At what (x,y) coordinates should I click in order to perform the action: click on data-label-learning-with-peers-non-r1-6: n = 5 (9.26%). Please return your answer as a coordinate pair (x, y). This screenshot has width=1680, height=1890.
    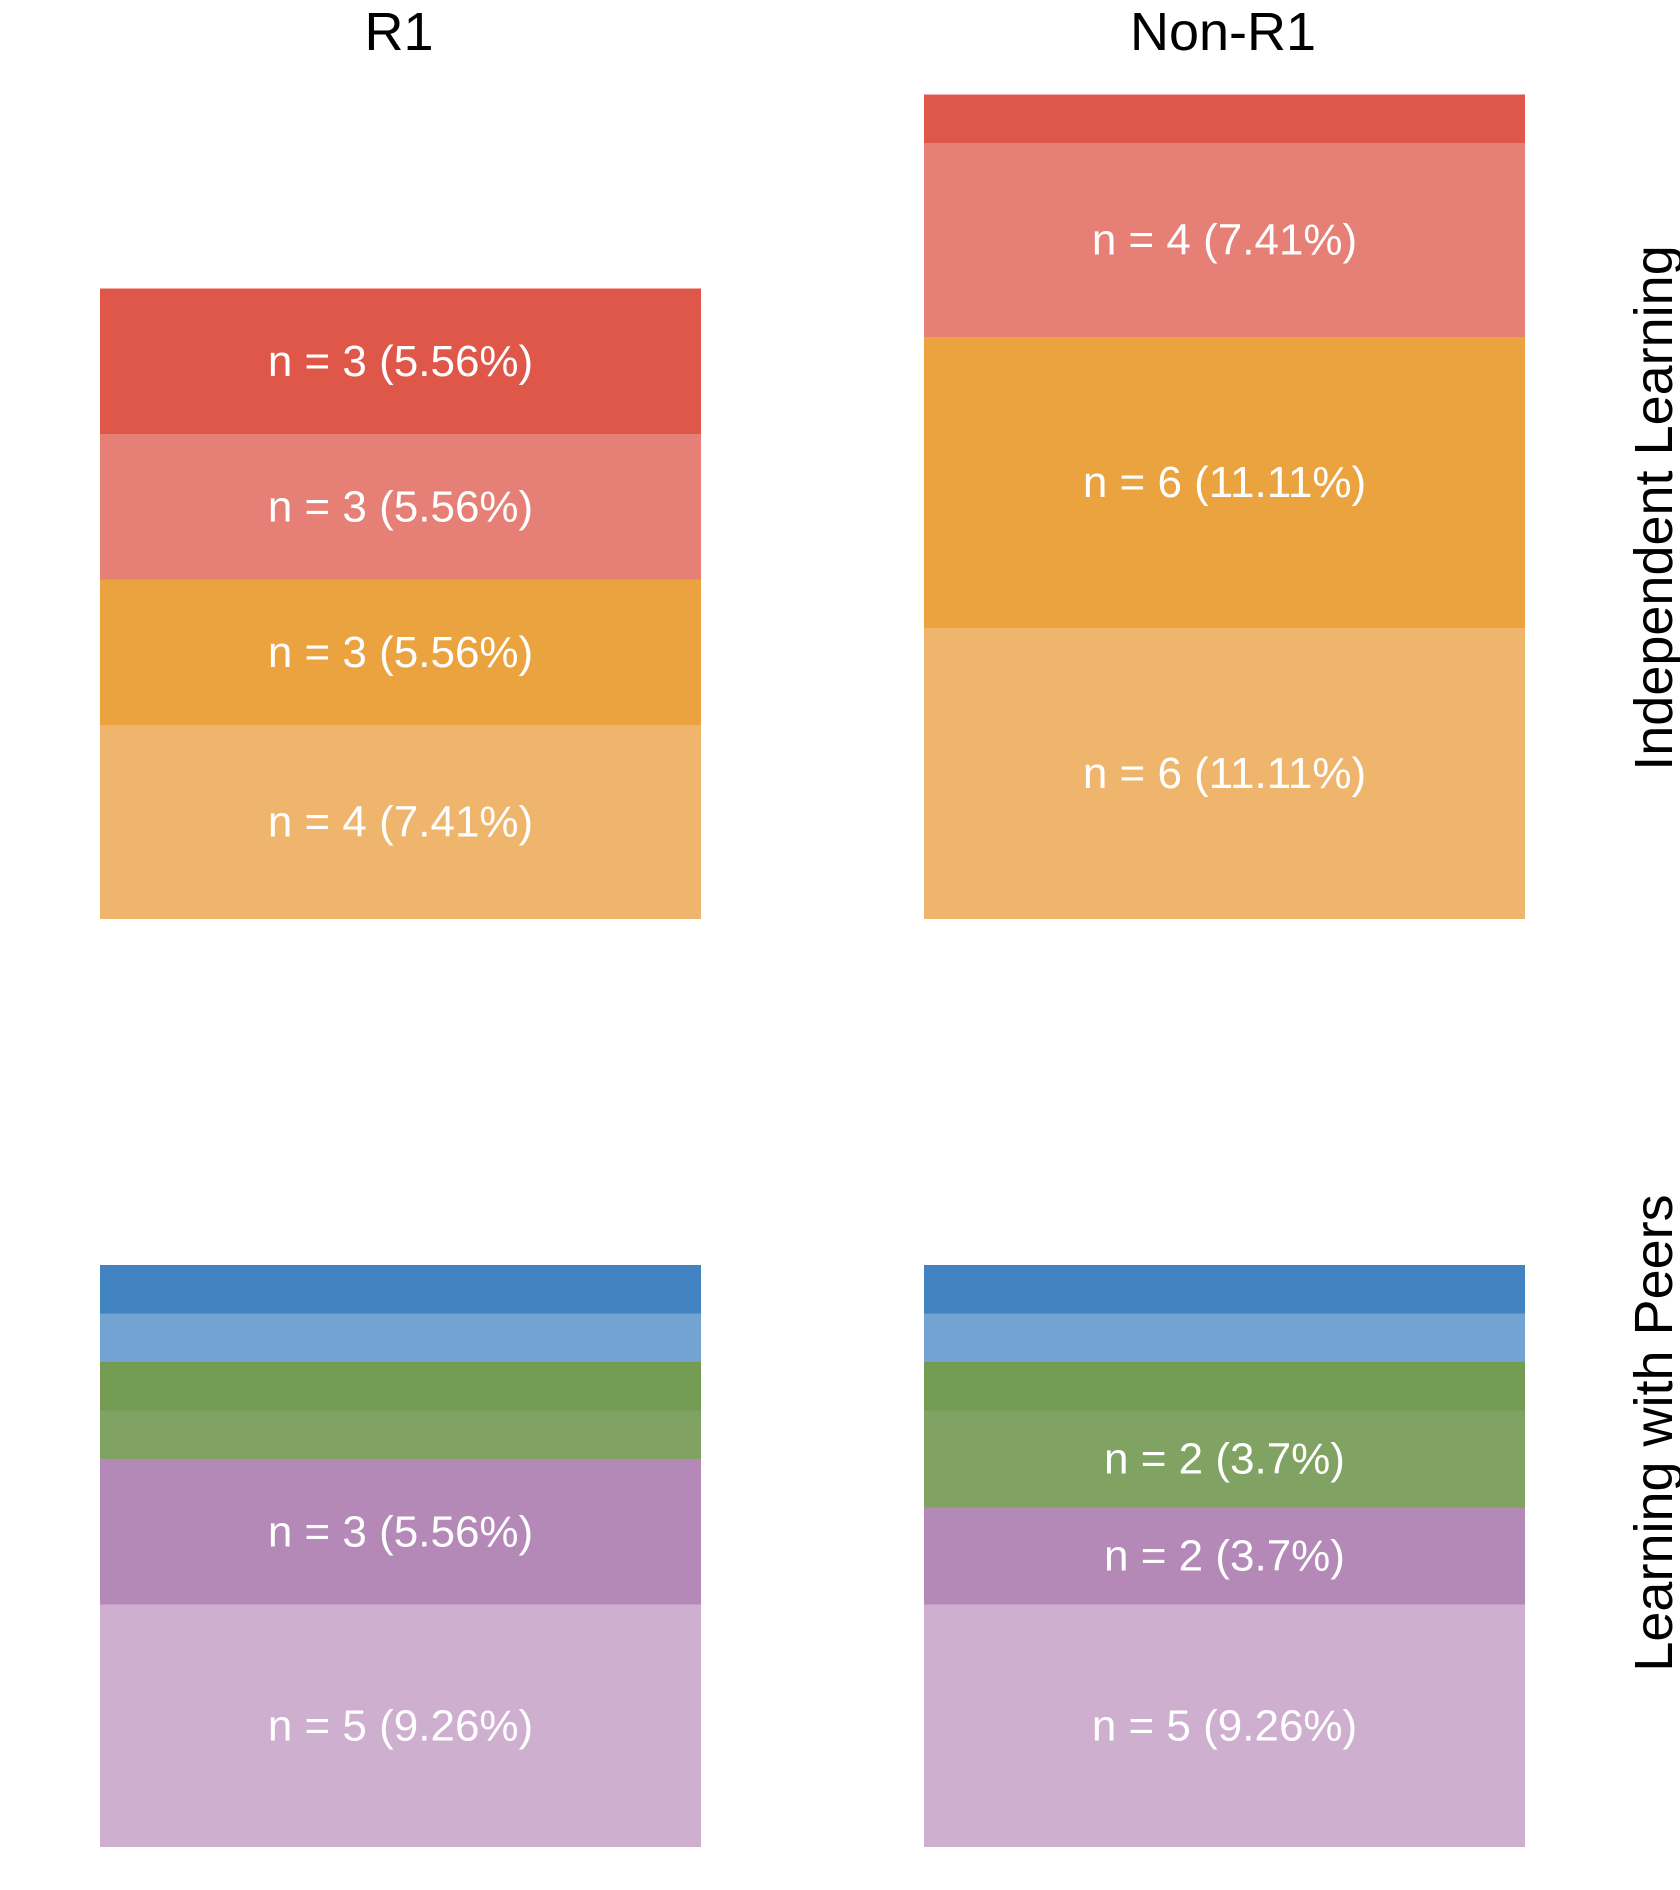
    Looking at the image, I should click on (1224, 1725).